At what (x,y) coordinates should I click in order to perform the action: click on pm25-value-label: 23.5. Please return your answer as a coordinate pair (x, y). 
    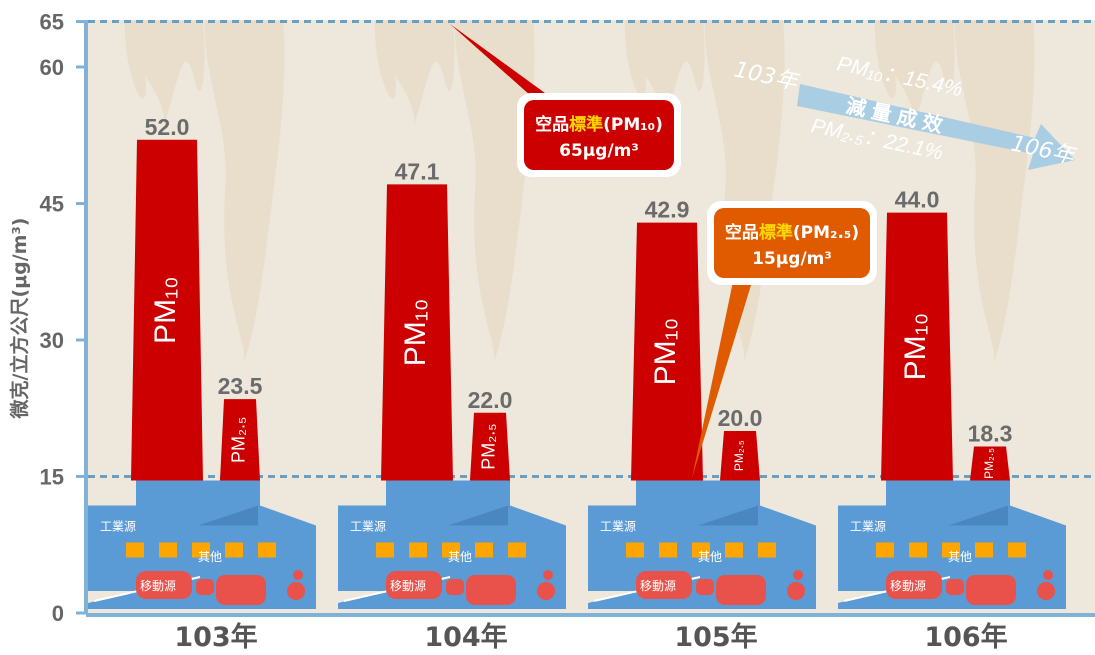
    Looking at the image, I should click on (240, 386).